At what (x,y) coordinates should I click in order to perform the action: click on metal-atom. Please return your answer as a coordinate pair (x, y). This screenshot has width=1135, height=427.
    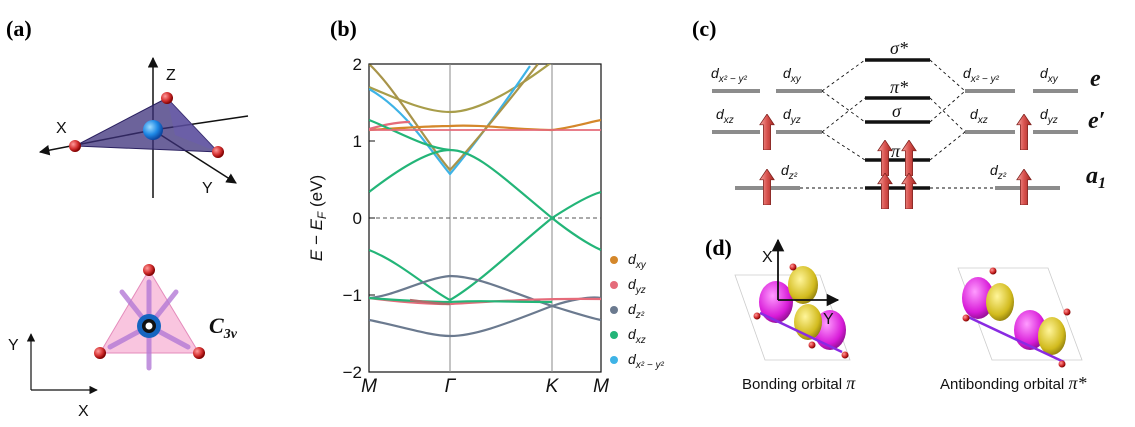
    Looking at the image, I should click on (153, 130).